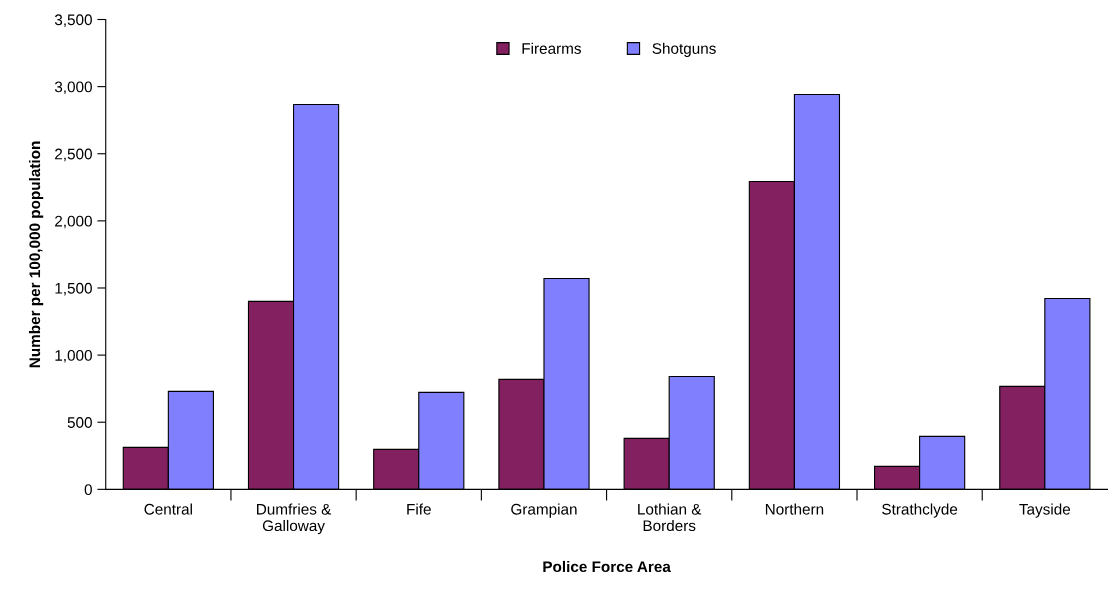  Describe the element at coordinates (88, 490) in the screenshot. I see `y-tick-label: 0` at that location.